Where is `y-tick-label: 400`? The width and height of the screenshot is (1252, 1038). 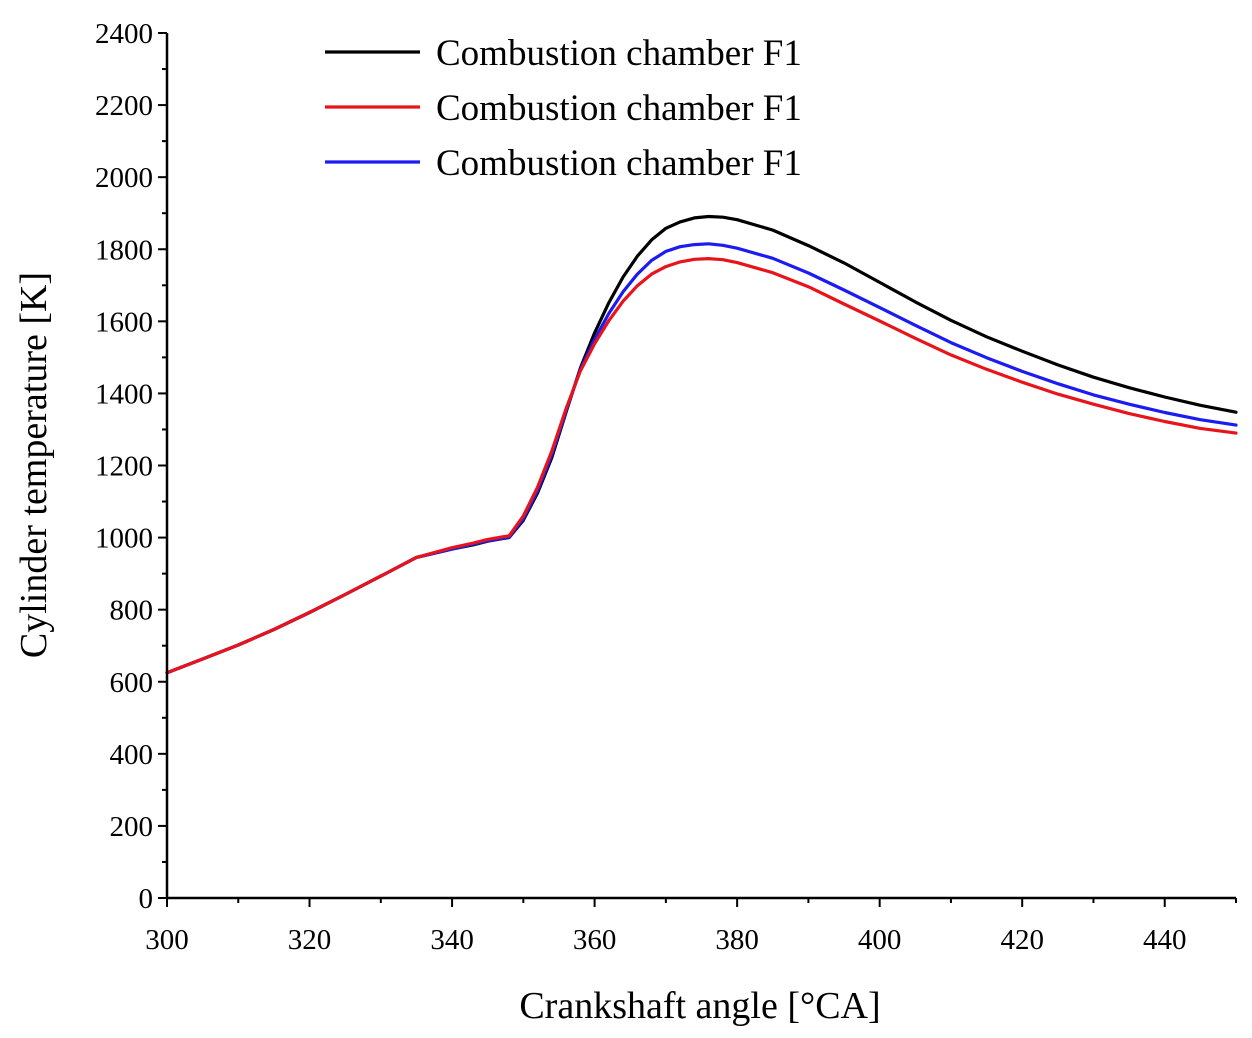
y-tick-label: 400 is located at coordinates (132, 755).